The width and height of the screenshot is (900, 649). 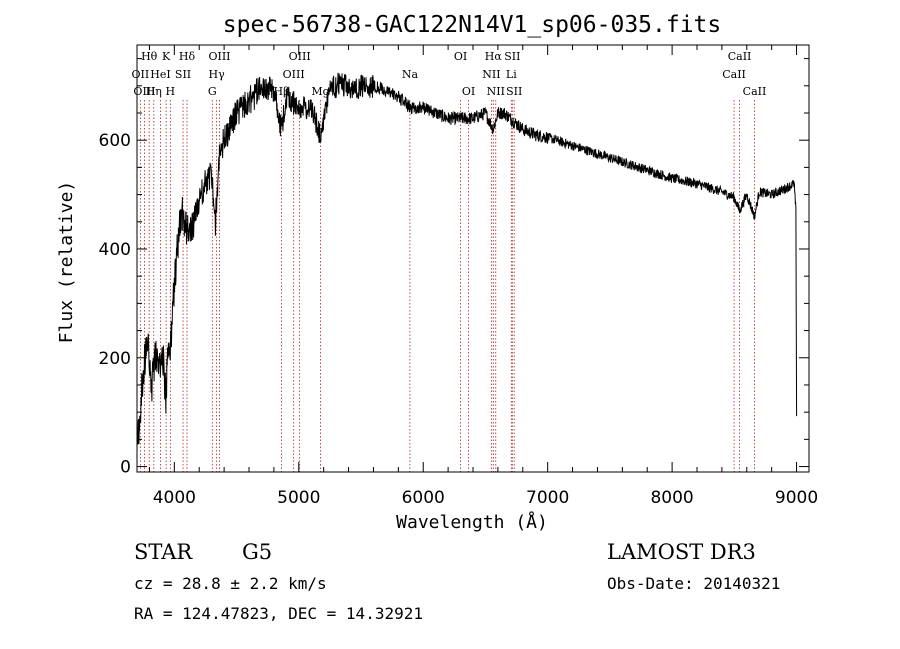 What do you see at coordinates (149, 56) in the screenshot?
I see `line-marker-label: Hθ` at bounding box center [149, 56].